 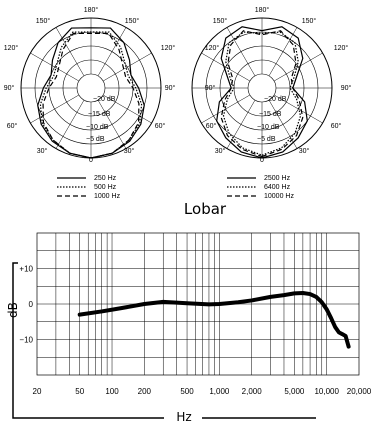 What do you see at coordinates (279, 196) in the screenshot?
I see `legend-label-10000hz: 10000 Hz` at bounding box center [279, 196].